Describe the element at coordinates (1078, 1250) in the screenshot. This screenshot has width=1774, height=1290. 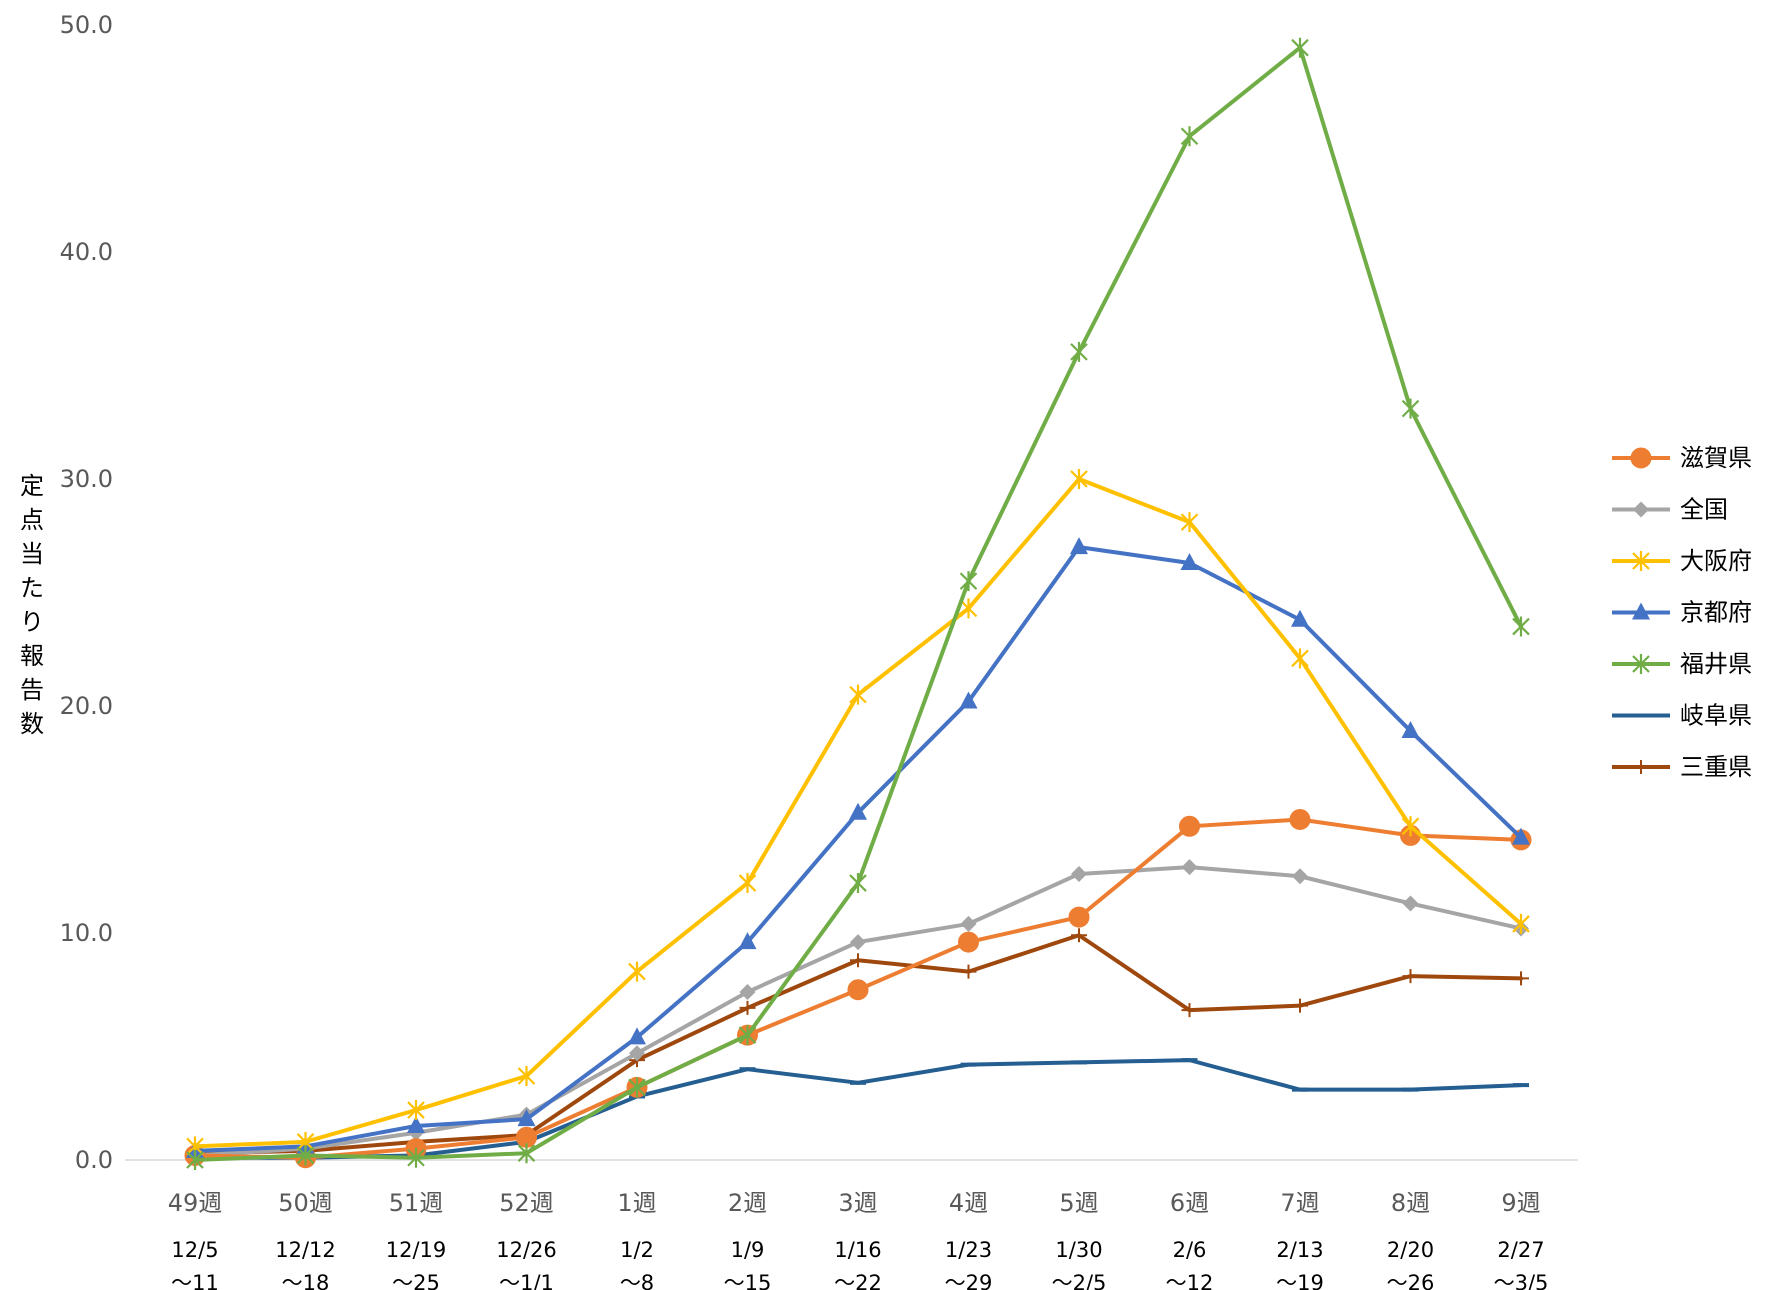
I see `x-tick-sublabel: 1/30` at that location.